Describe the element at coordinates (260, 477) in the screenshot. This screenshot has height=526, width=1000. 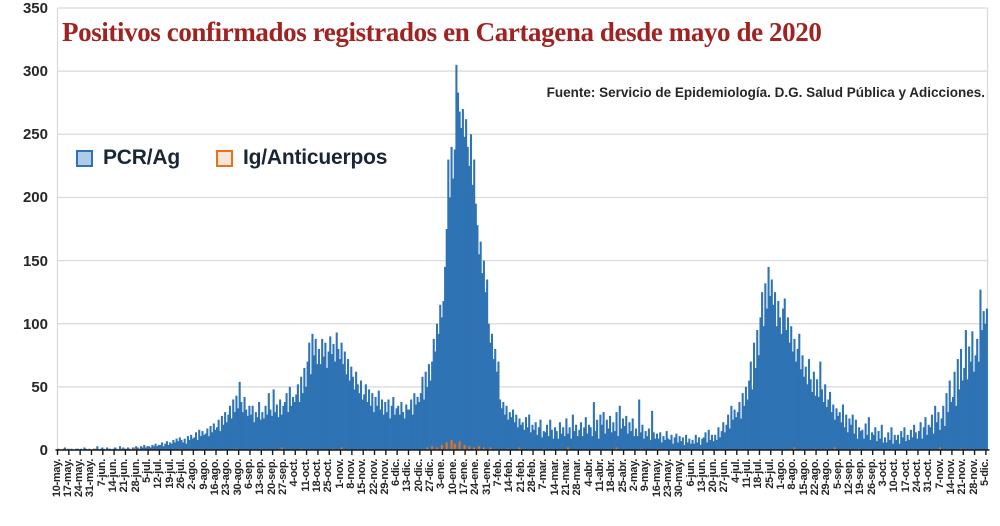
I see `x-axis-tick-label: 13-sep.` at that location.